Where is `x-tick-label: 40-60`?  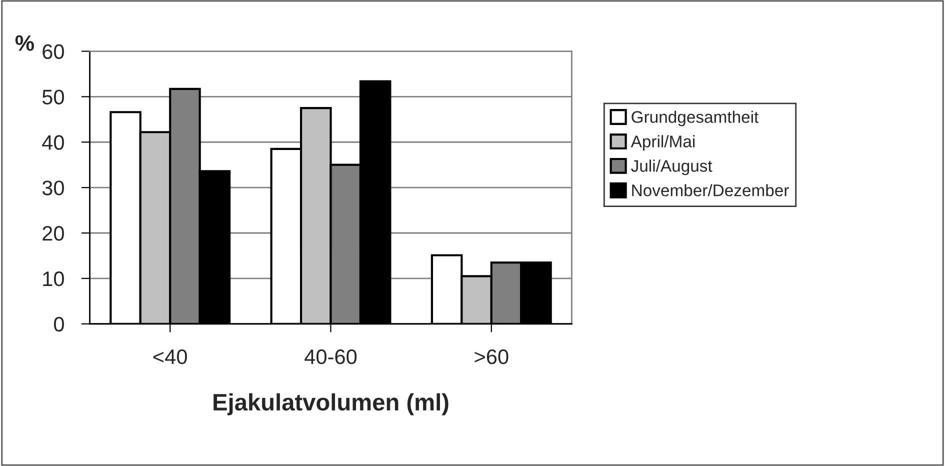 x-tick-label: 40-60 is located at coordinates (330, 356).